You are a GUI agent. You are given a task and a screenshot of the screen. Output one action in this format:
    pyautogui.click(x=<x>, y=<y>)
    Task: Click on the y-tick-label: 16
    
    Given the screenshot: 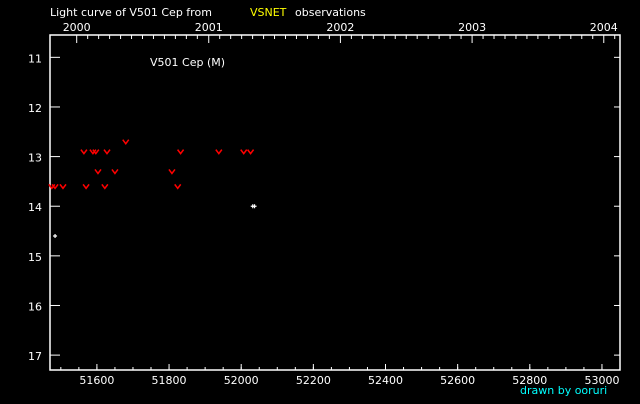 What is the action you would take?
    pyautogui.click(x=35, y=306)
    